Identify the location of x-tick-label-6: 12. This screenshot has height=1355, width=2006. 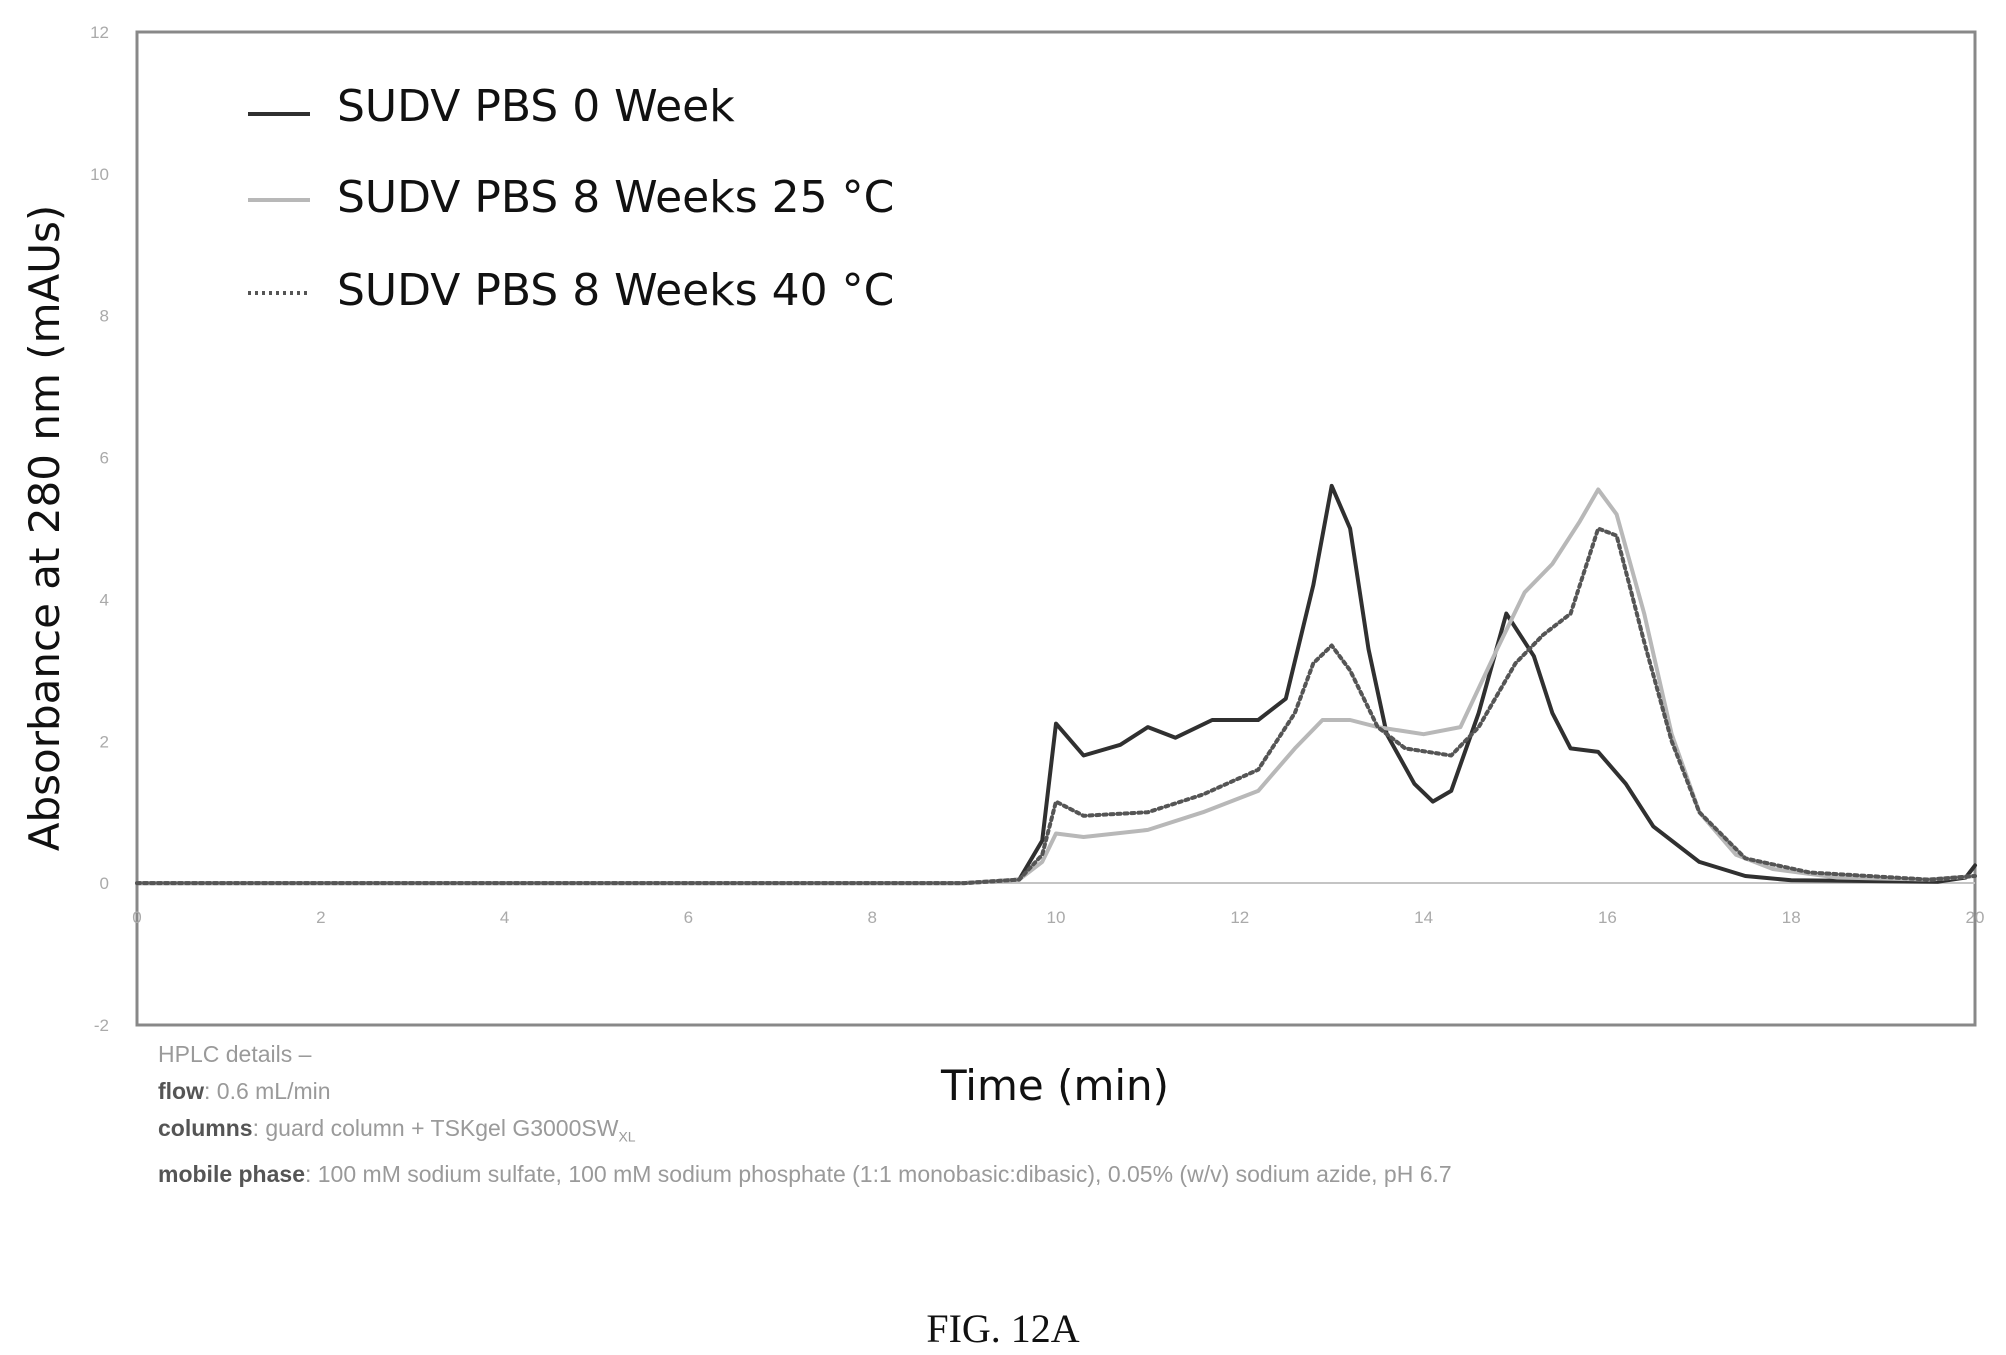
(1239, 917).